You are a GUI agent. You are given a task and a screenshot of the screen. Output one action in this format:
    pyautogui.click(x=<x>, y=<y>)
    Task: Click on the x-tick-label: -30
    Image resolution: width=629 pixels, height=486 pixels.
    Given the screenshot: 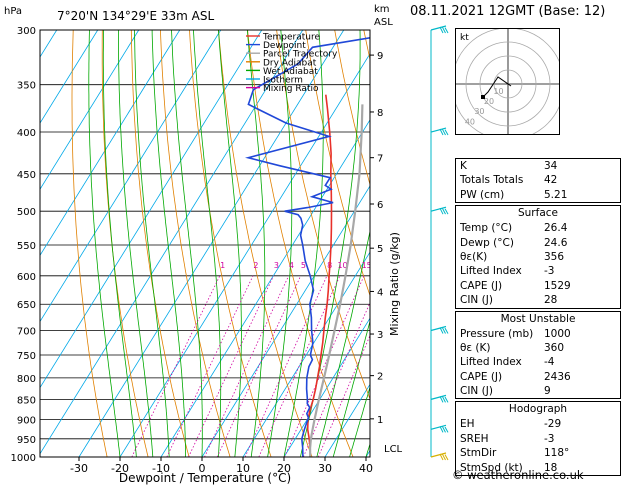 What is the action you would take?
    pyautogui.click(x=79, y=468)
    